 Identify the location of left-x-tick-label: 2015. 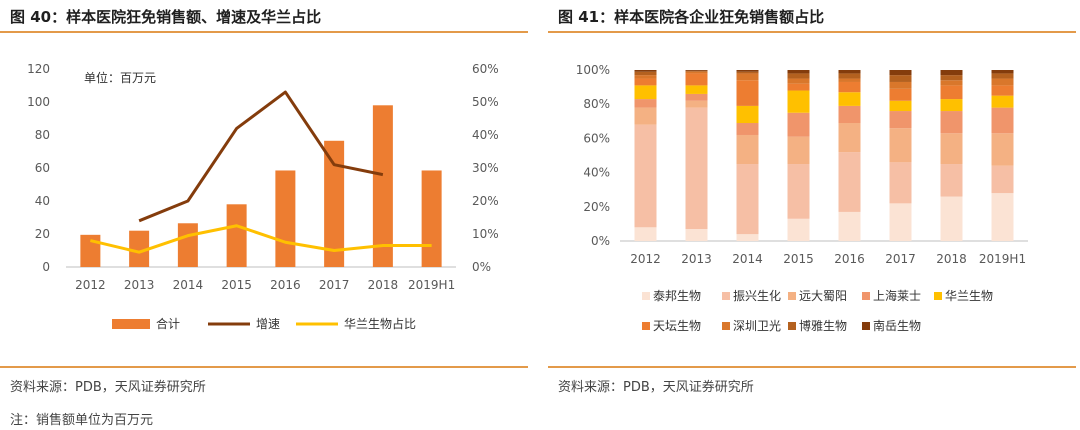
(236, 285).